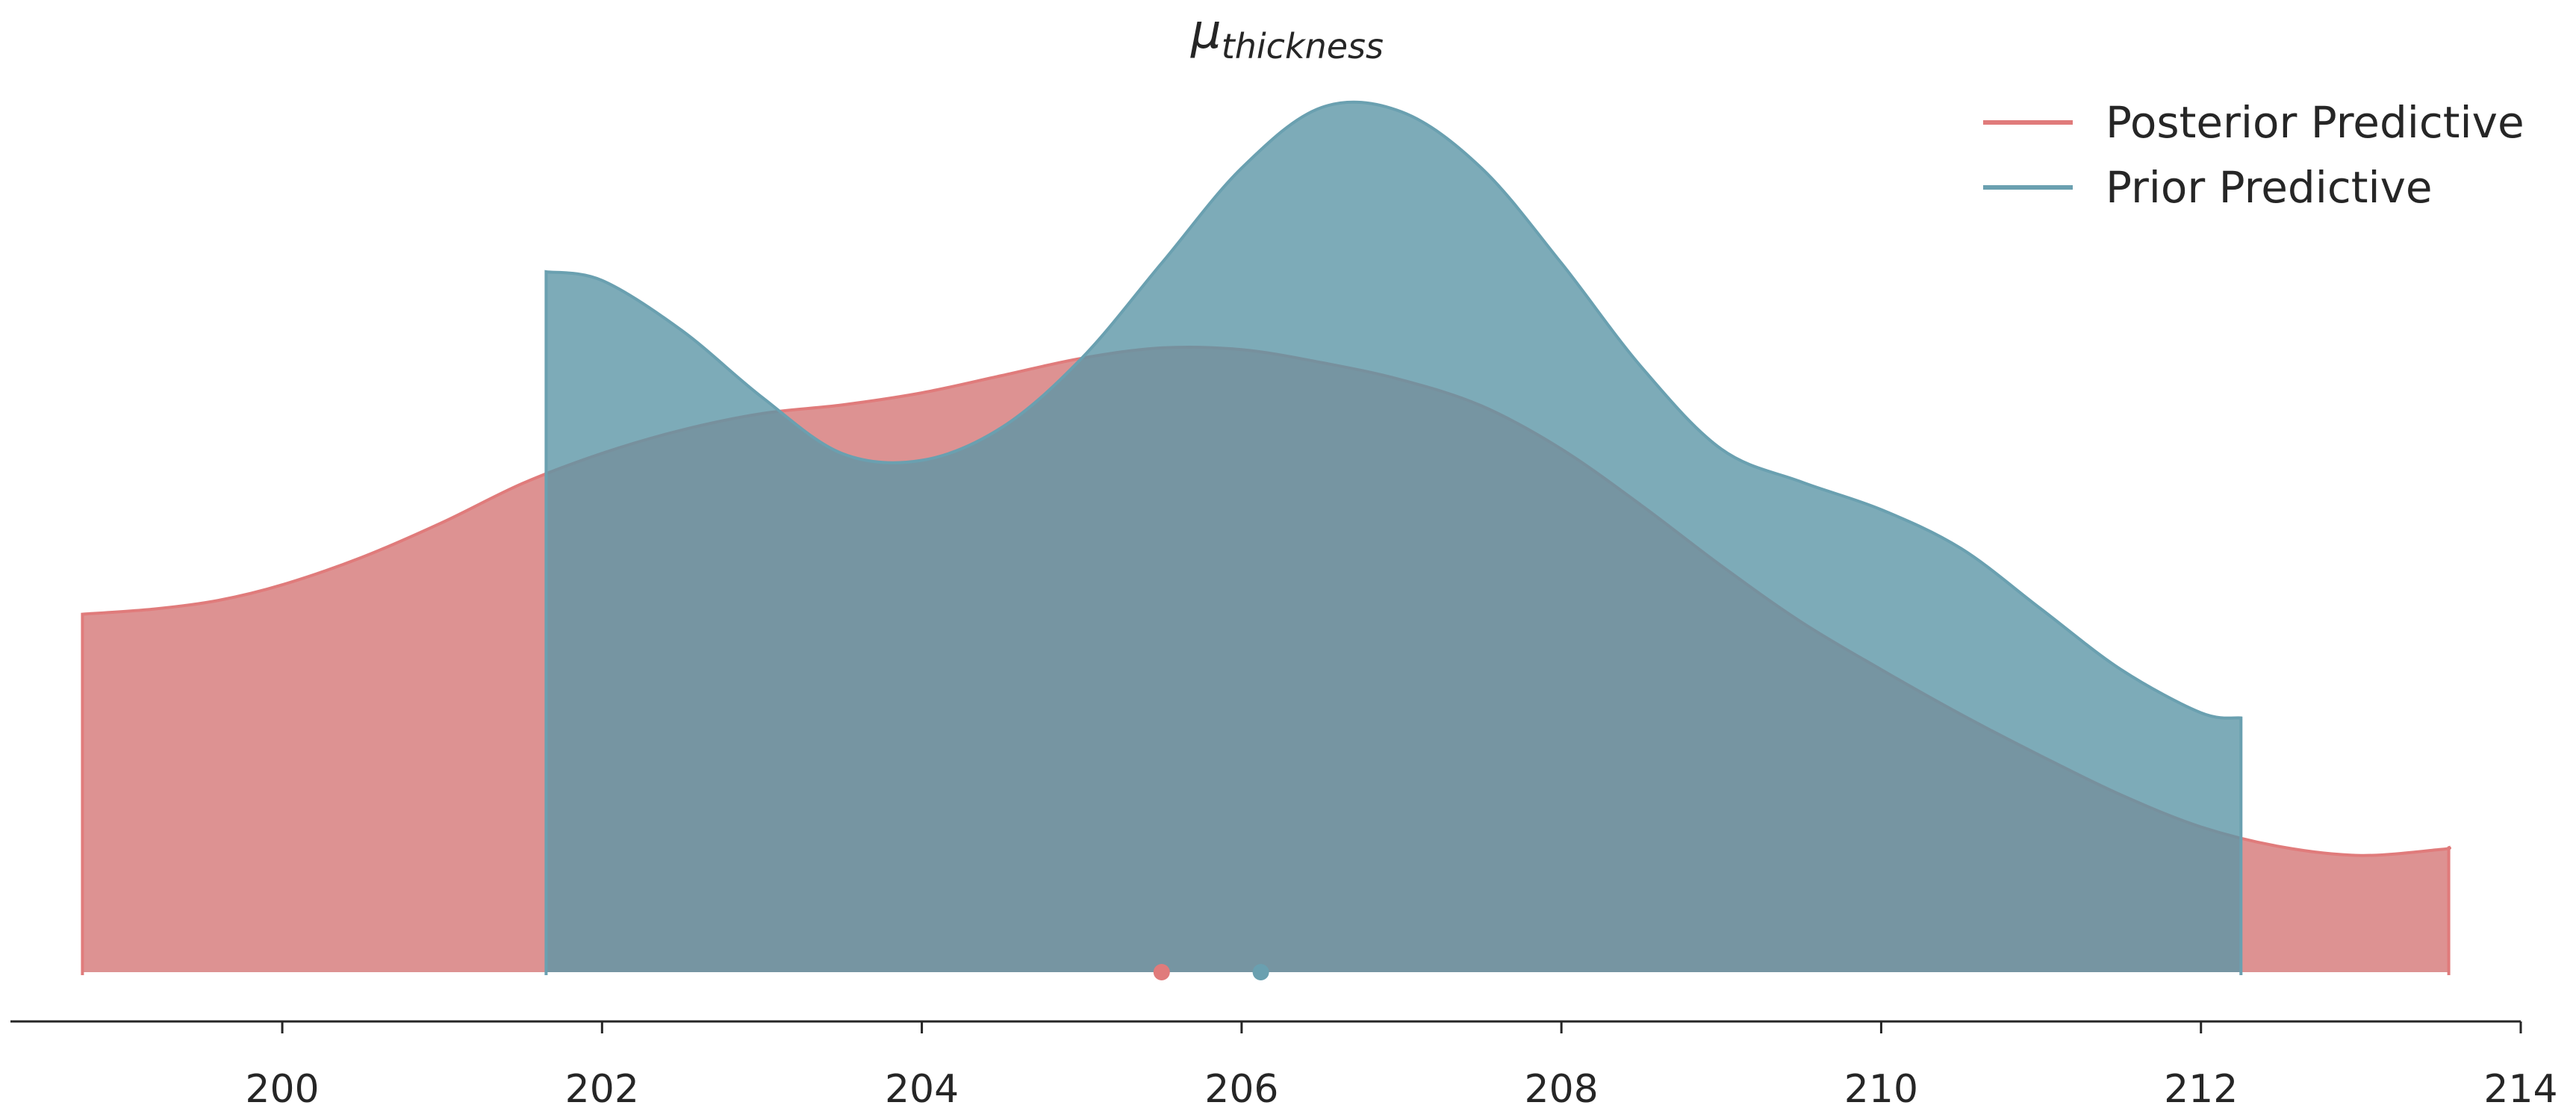 This screenshot has width=2576, height=1120. What do you see at coordinates (1401, 1066) in the screenshot?
I see `x-axis-ticks: 200 202 204 206 208 210 212 214` at bounding box center [1401, 1066].